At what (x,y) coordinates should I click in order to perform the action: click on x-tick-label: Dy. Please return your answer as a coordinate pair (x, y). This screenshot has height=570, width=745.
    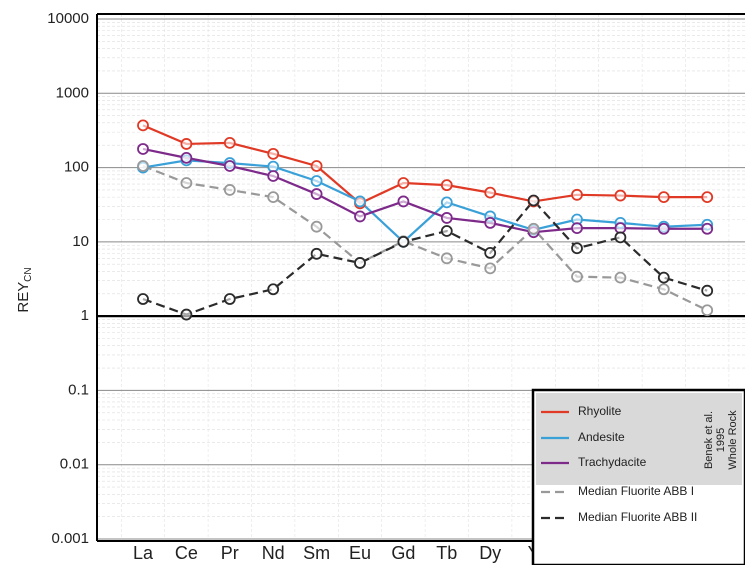
    Looking at the image, I should click on (490, 553).